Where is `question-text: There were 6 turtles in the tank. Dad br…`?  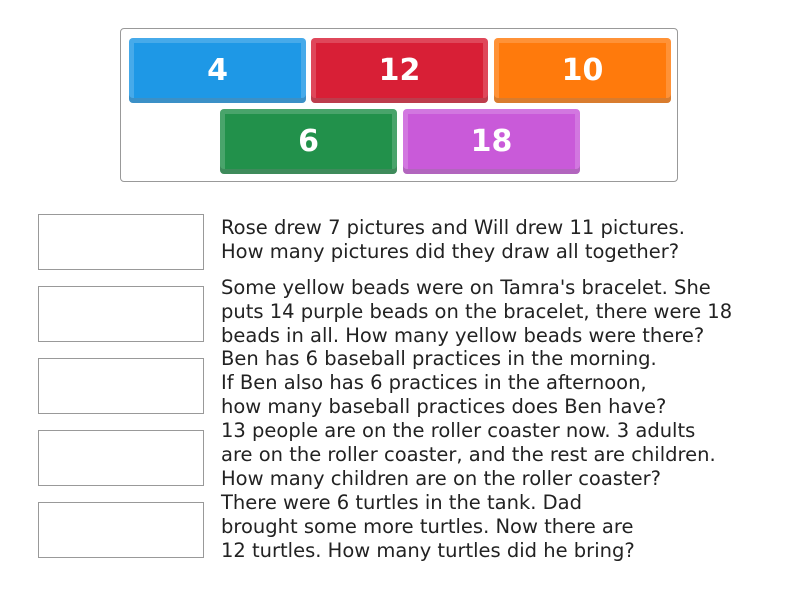 question-text: There were 6 turtles in the tank. Dad br… is located at coordinates (428, 526).